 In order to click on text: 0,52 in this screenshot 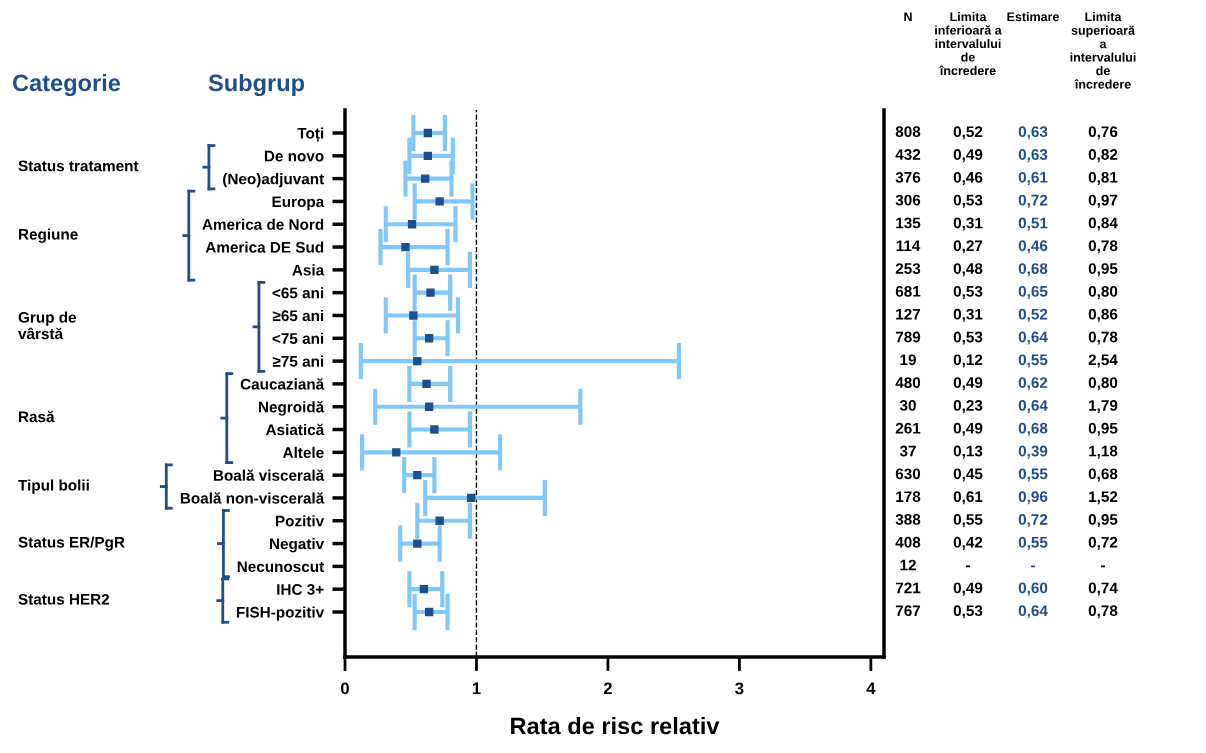, I will do `click(968, 133)`.